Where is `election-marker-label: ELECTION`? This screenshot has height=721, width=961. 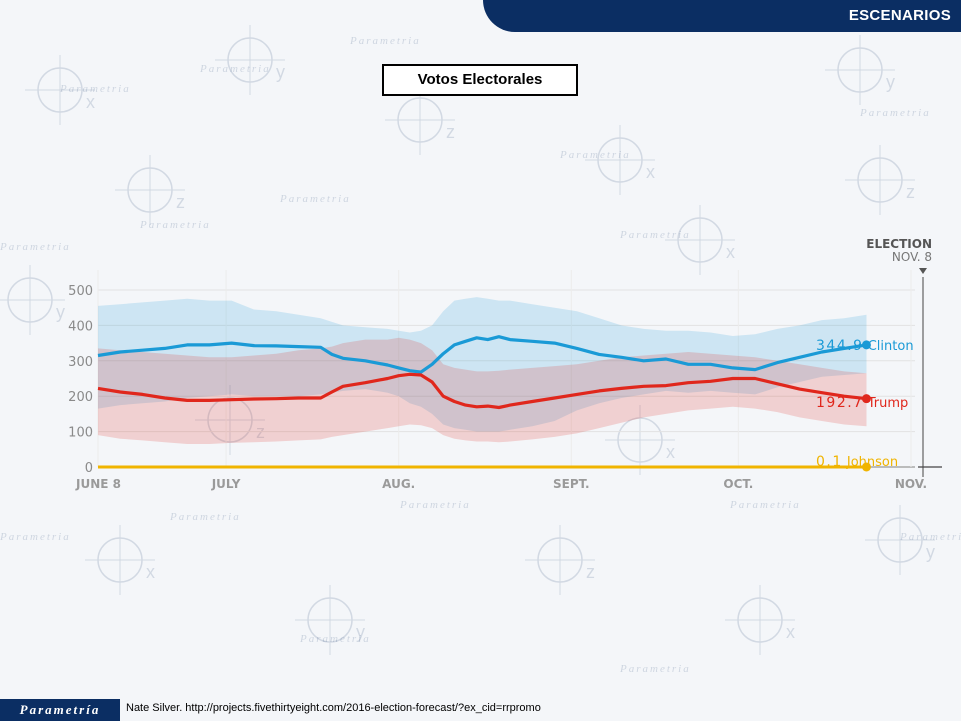 election-marker-label: ELECTION is located at coordinates (899, 244).